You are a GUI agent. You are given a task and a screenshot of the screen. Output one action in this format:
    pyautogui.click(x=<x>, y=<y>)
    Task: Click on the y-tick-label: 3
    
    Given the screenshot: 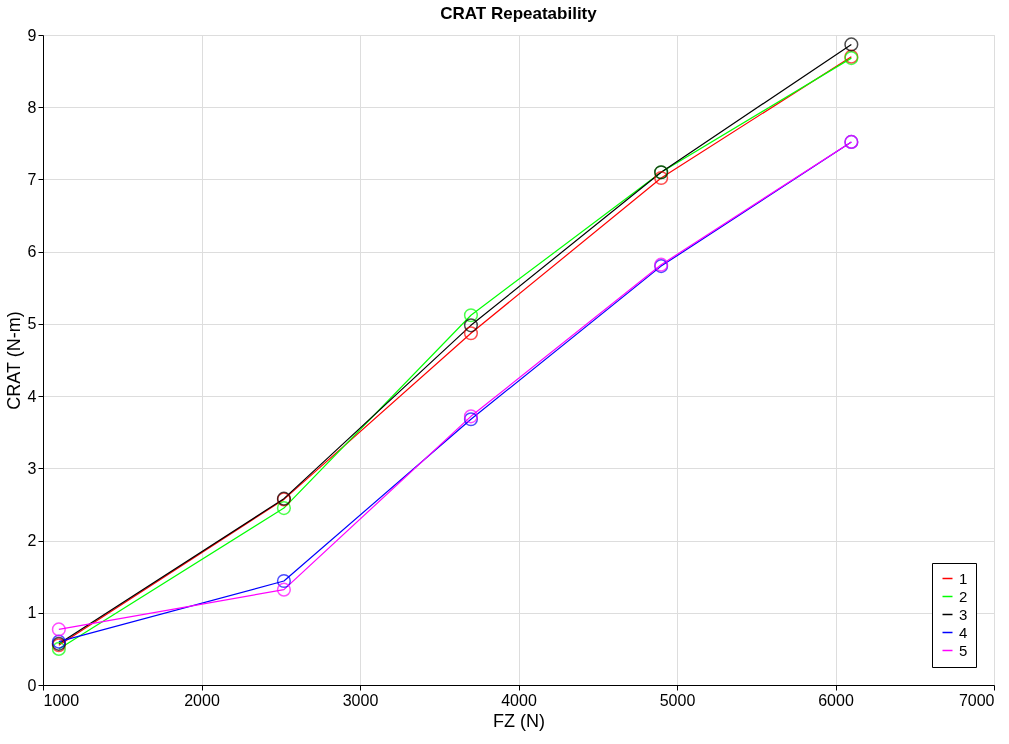 What is the action you would take?
    pyautogui.click(x=32, y=468)
    